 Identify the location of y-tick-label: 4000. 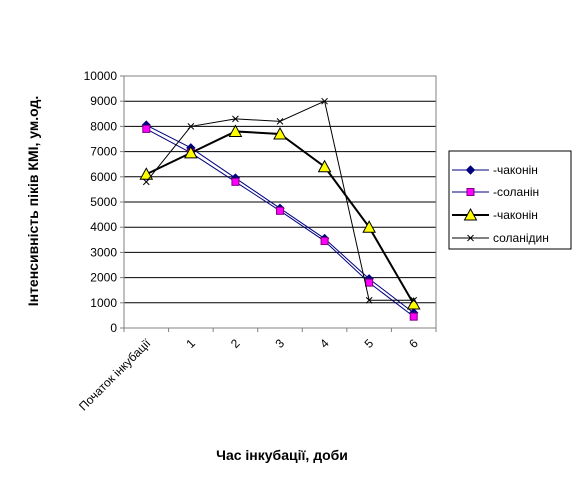
(103, 227).